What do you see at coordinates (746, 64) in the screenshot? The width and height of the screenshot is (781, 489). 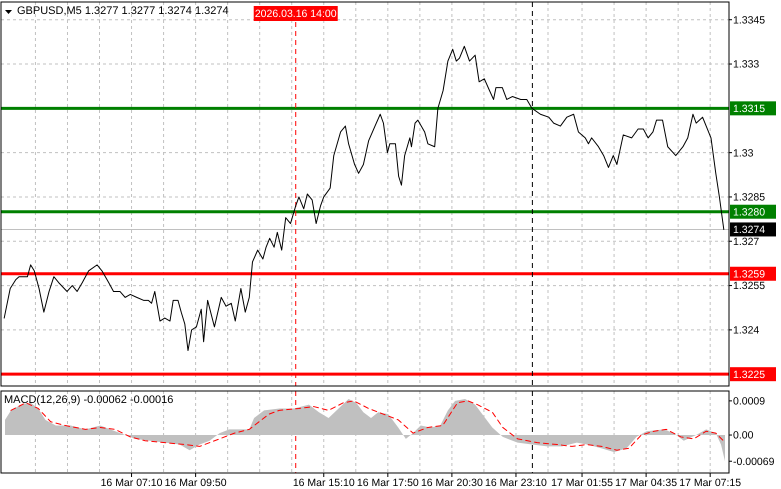 I see `y-tick-label: 1.333` at bounding box center [746, 64].